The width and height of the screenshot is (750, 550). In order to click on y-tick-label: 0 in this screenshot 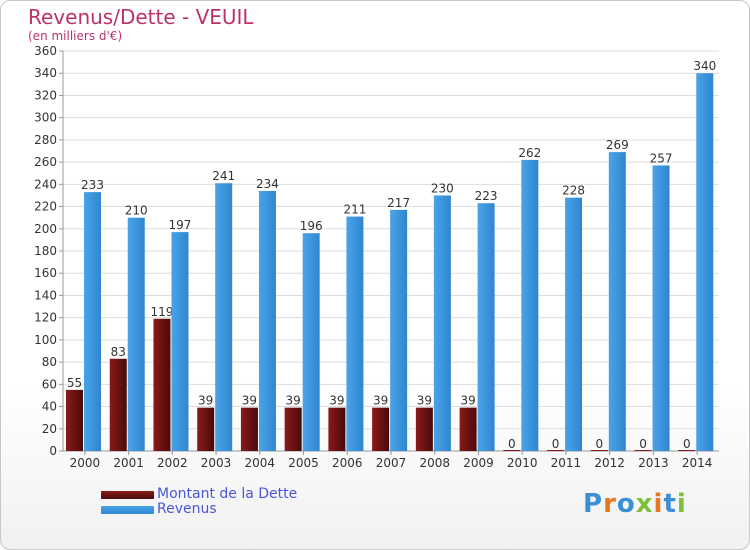, I will do `click(53, 451)`.